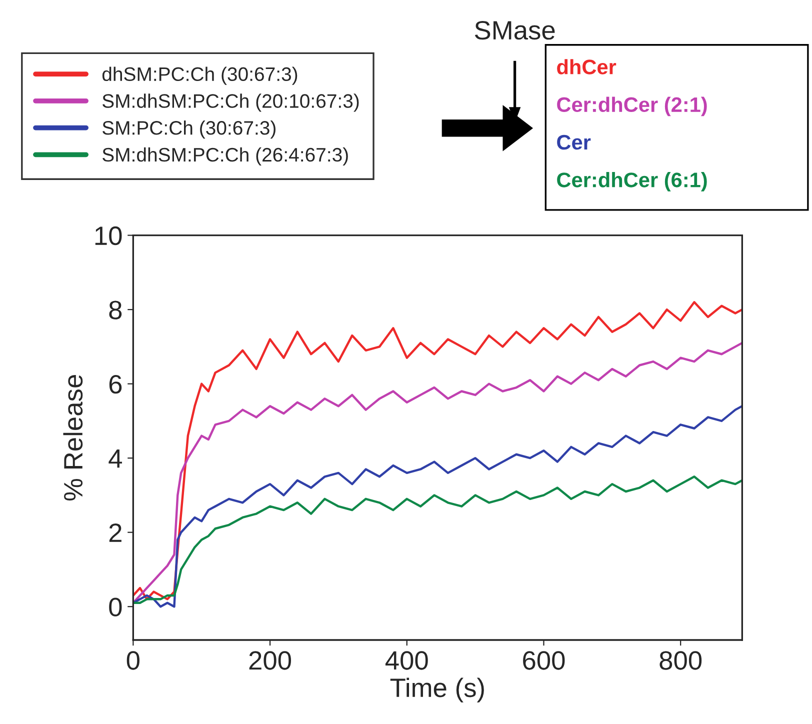 The image size is (812, 724). I want to click on y-axis-title: % Release, so click(73, 438).